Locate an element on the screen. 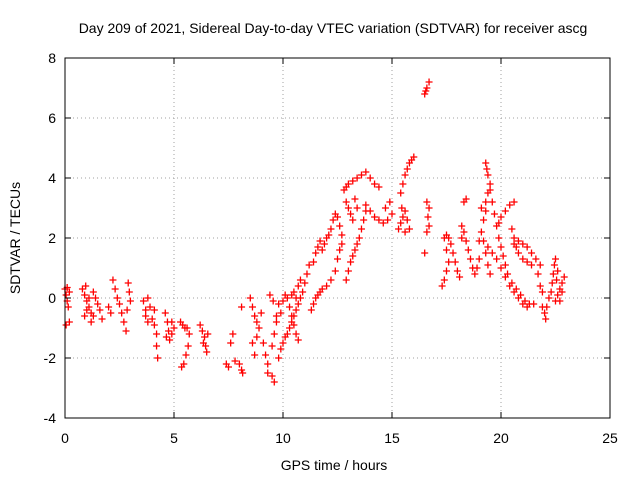  x-tick-label: 10 is located at coordinates (283, 438).